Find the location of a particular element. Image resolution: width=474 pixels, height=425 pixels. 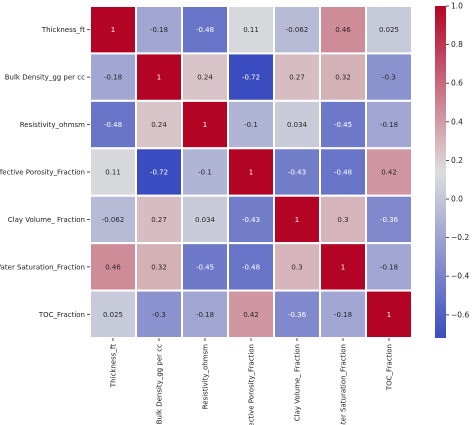

x-tick-label: Effective Porosity_Fraction is located at coordinates (252, 384).